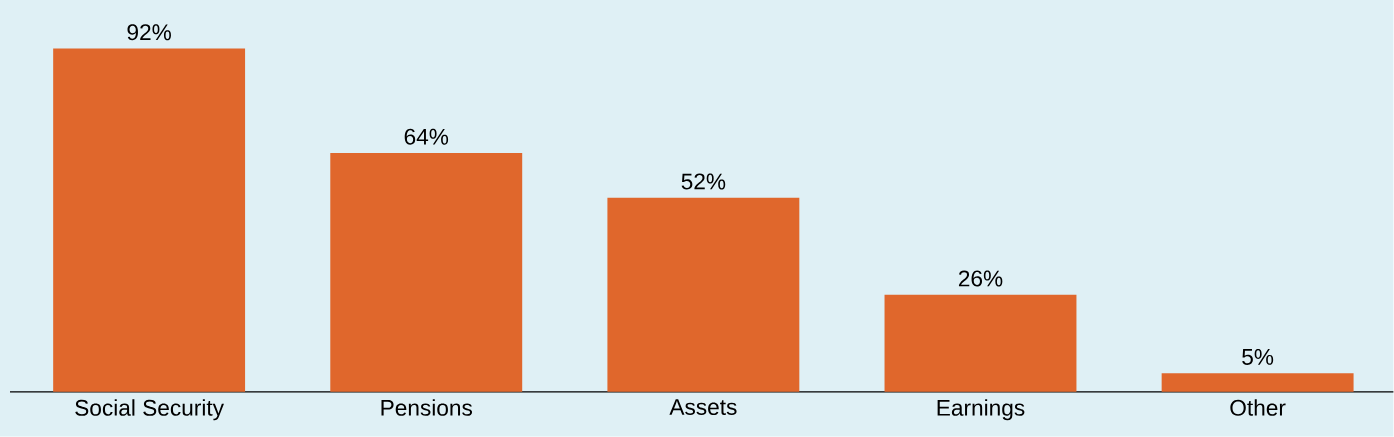  Describe the element at coordinates (1258, 357) in the screenshot. I see `data-label: 5%` at that location.